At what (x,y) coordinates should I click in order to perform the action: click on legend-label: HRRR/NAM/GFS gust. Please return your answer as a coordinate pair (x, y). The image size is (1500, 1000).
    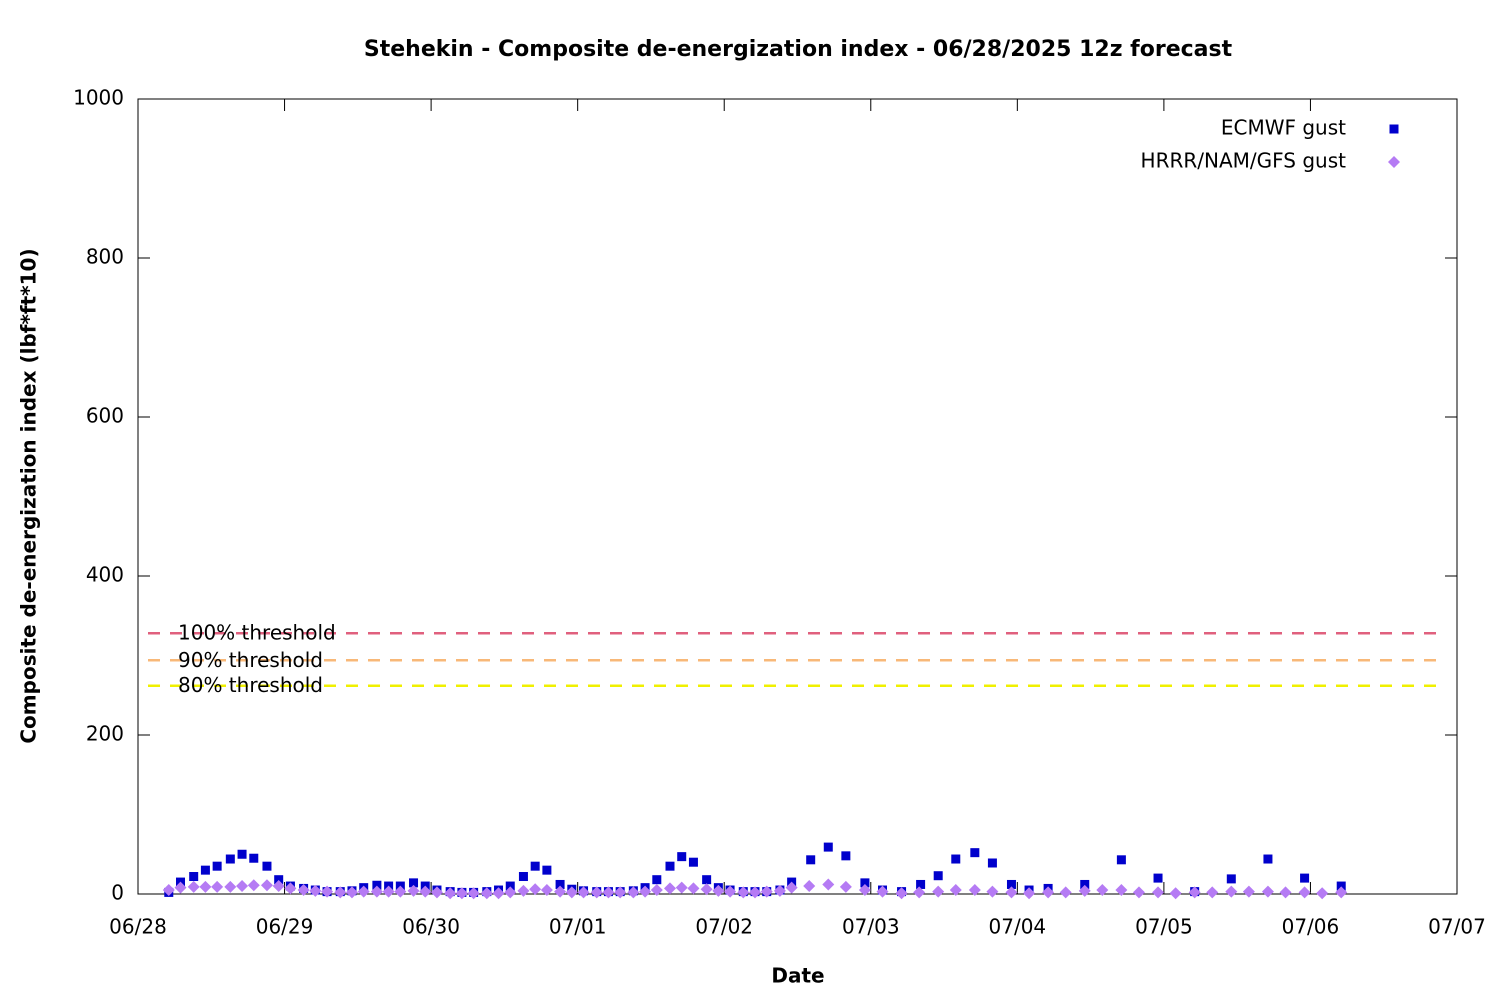
    Looking at the image, I should click on (1244, 161).